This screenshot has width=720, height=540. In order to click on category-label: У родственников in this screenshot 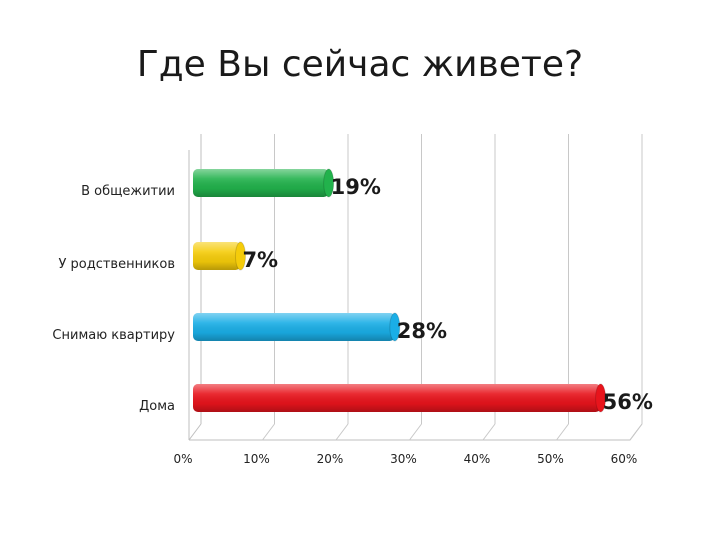, I will do `click(116, 264)`.